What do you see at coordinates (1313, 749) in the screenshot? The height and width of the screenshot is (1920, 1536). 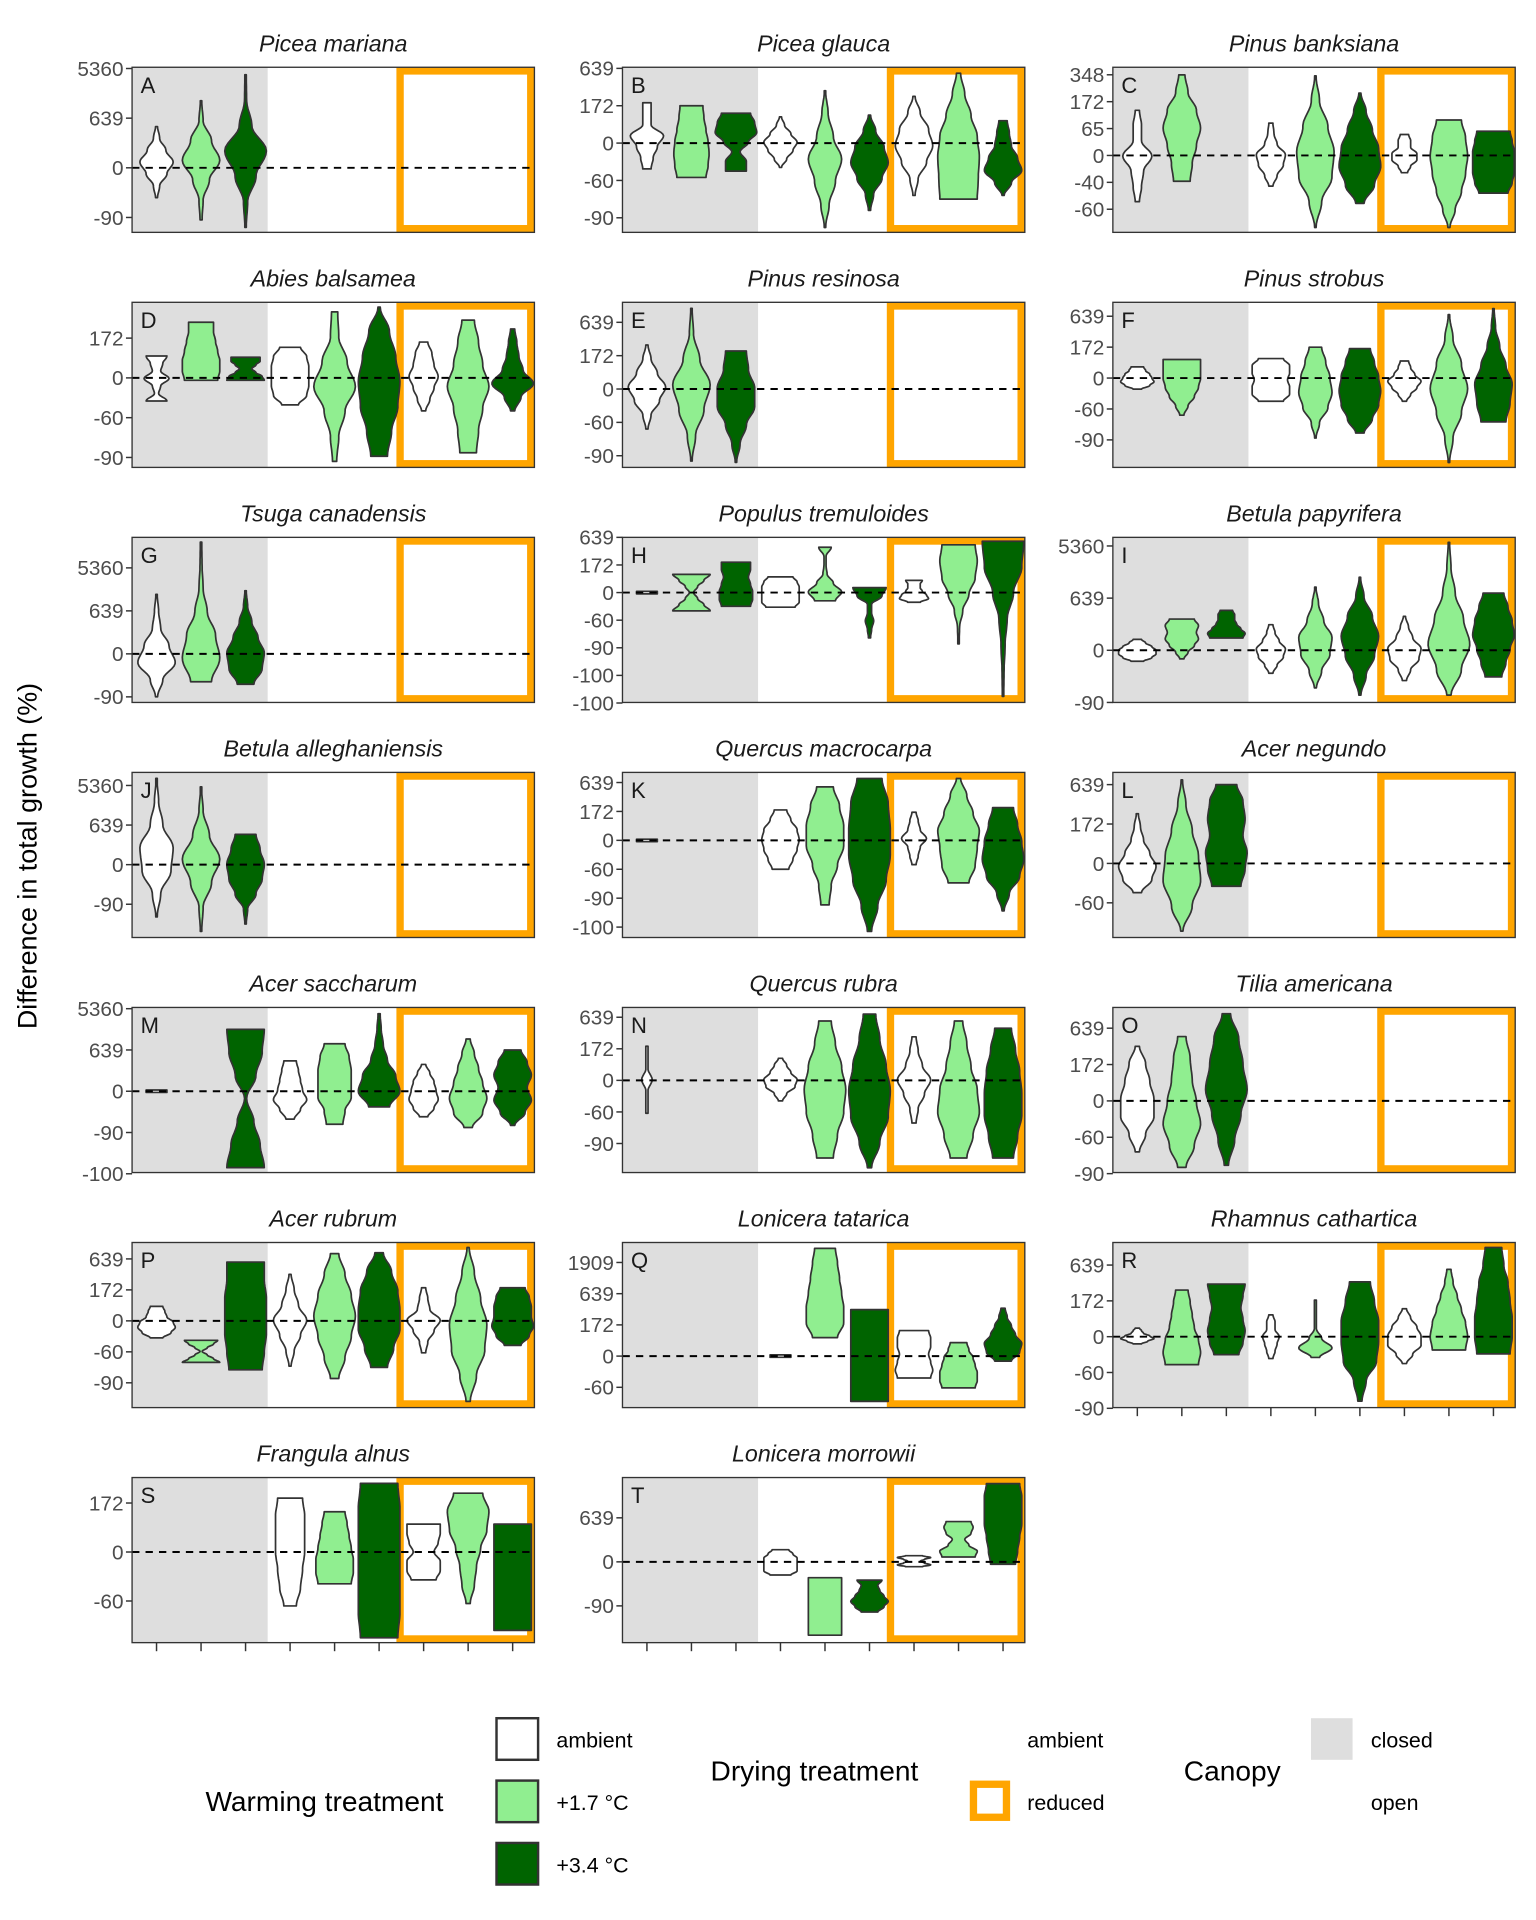 I see `panel-title: Acer negundo` at bounding box center [1313, 749].